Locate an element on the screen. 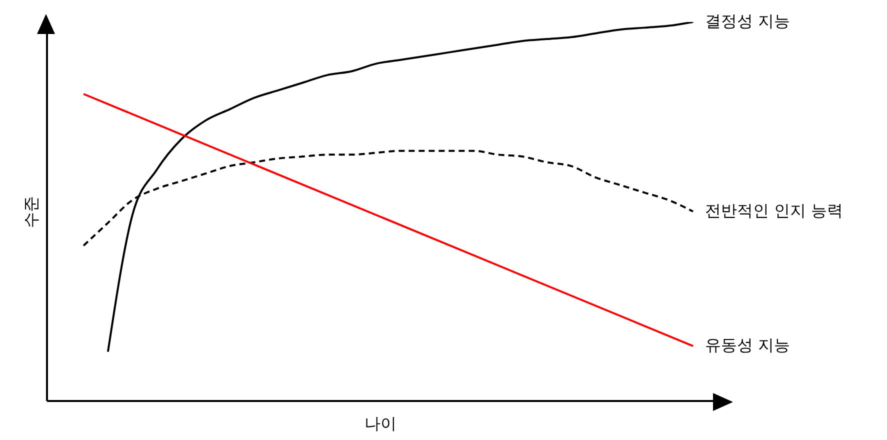  y-axis-title: 수준 is located at coordinates (32, 212).